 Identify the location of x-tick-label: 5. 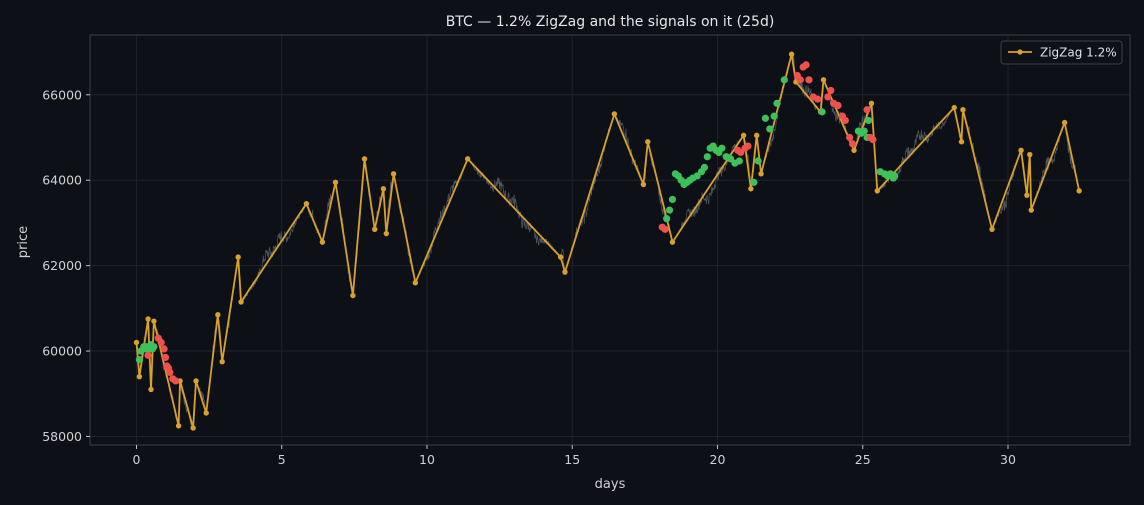
(282, 459).